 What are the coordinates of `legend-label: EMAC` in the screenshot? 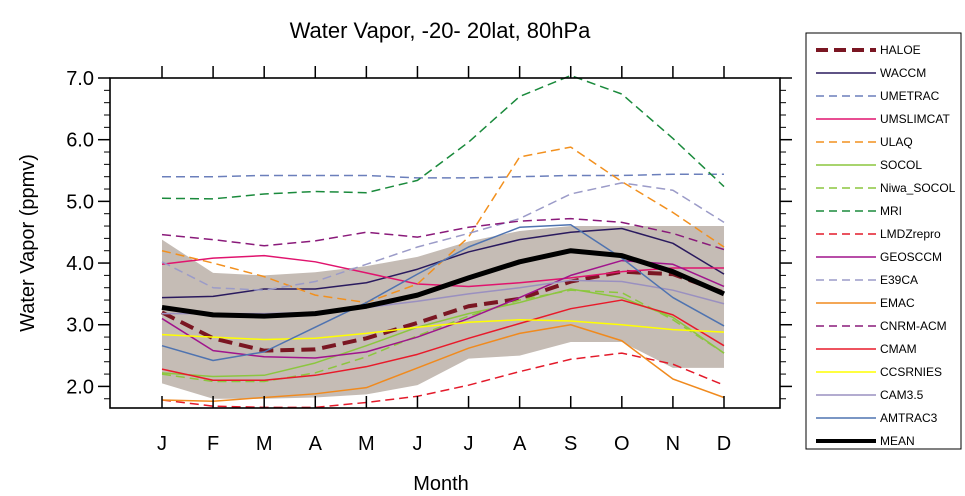 It's located at (897, 303).